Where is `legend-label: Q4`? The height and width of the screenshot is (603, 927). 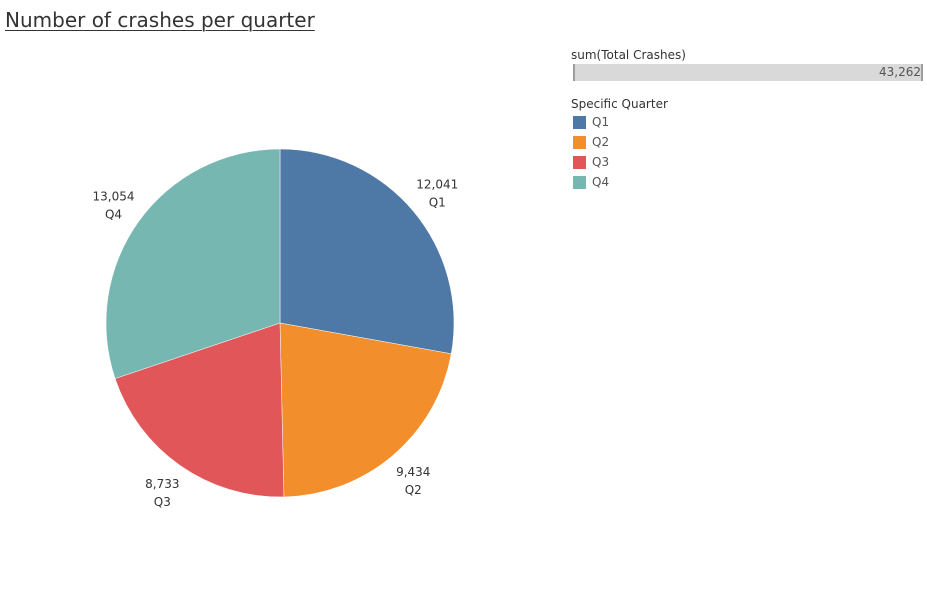 legend-label: Q4 is located at coordinates (601, 182).